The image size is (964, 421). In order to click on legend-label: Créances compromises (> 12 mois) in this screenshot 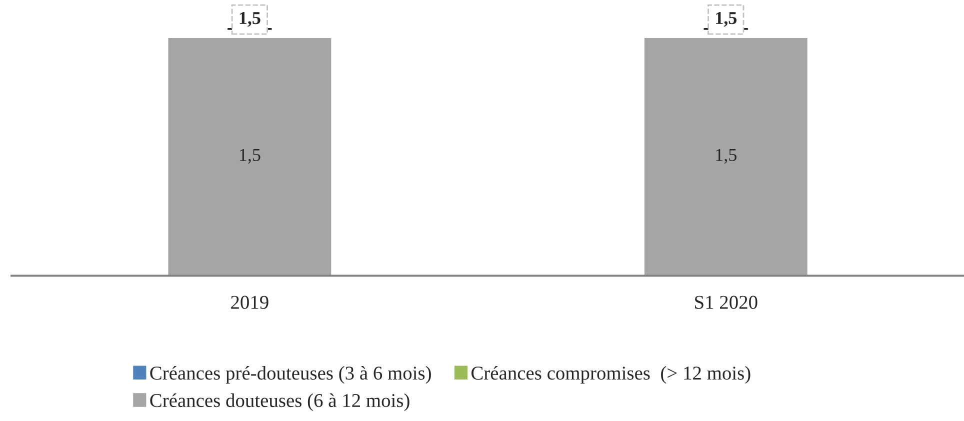, I will do `click(610, 375)`.